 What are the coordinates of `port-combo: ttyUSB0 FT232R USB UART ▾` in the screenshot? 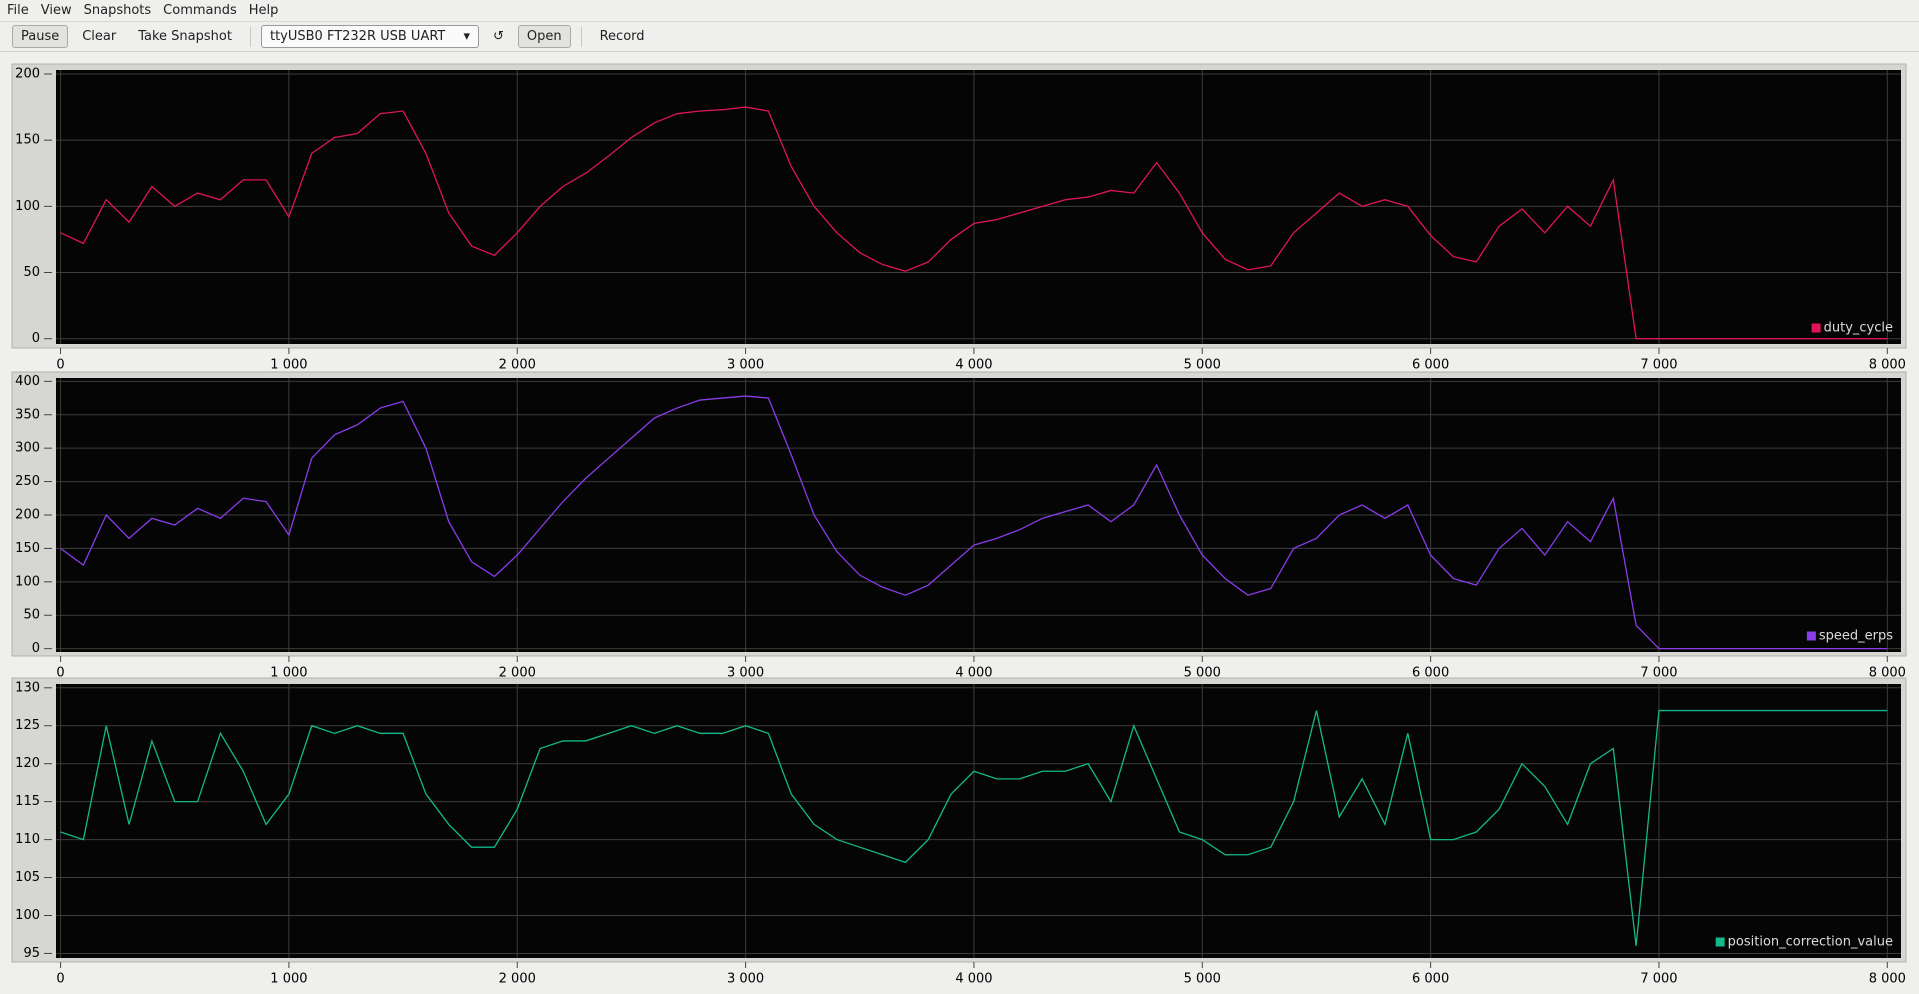 It's located at (369, 36).